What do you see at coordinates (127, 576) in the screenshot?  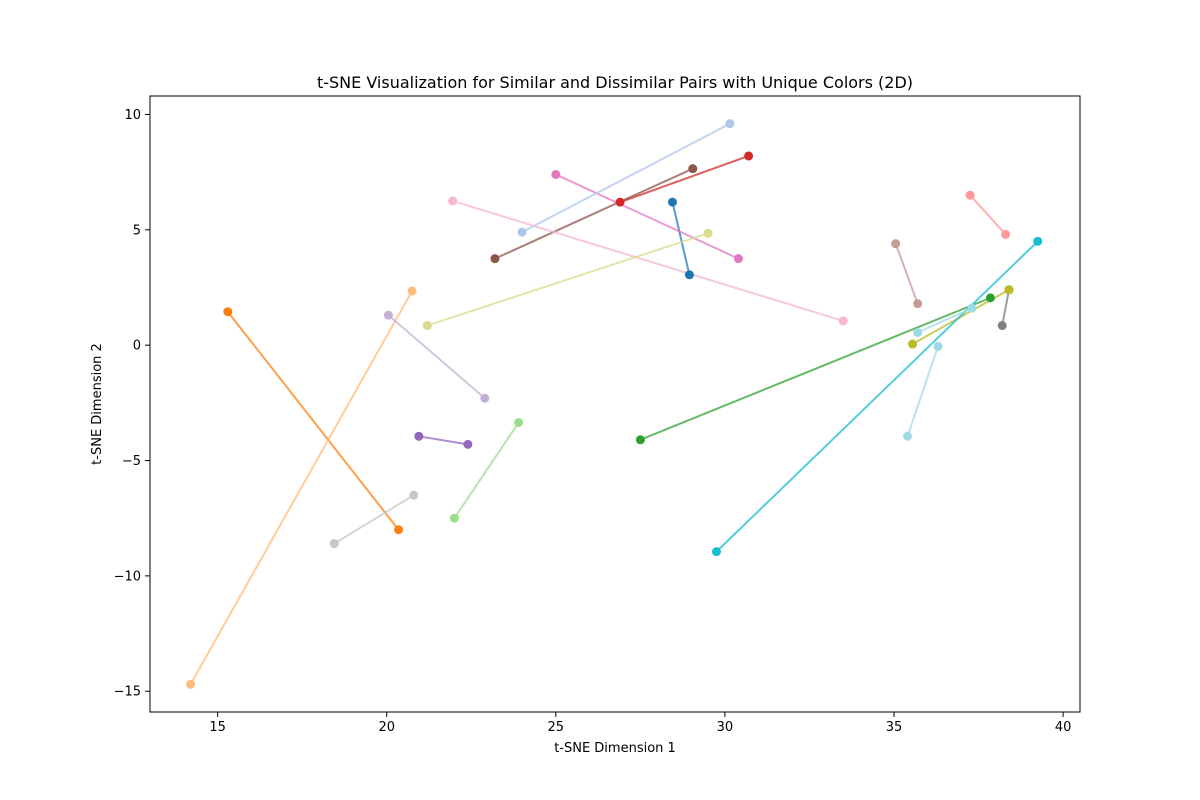 I see `y-tick-label: −10` at bounding box center [127, 576].